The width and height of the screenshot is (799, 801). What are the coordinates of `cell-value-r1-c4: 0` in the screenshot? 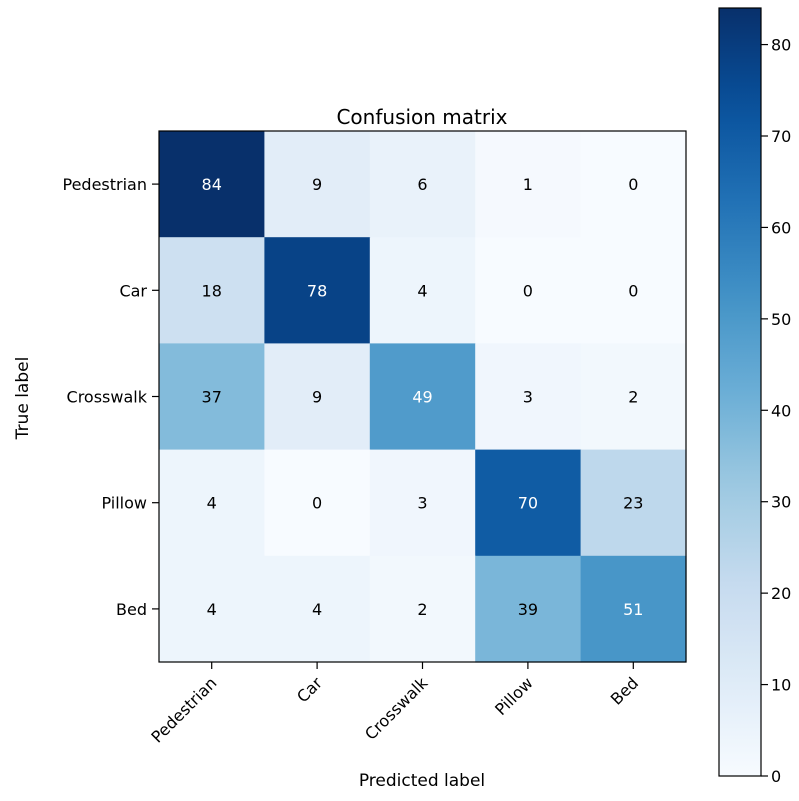 It's located at (633, 290).